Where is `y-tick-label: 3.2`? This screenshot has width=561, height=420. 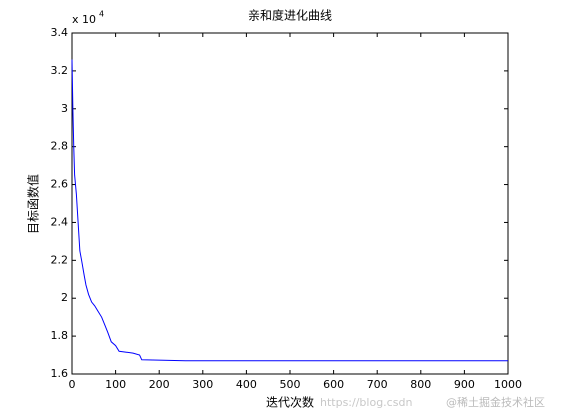
y-tick-label: 3.2 is located at coordinates (60, 70).